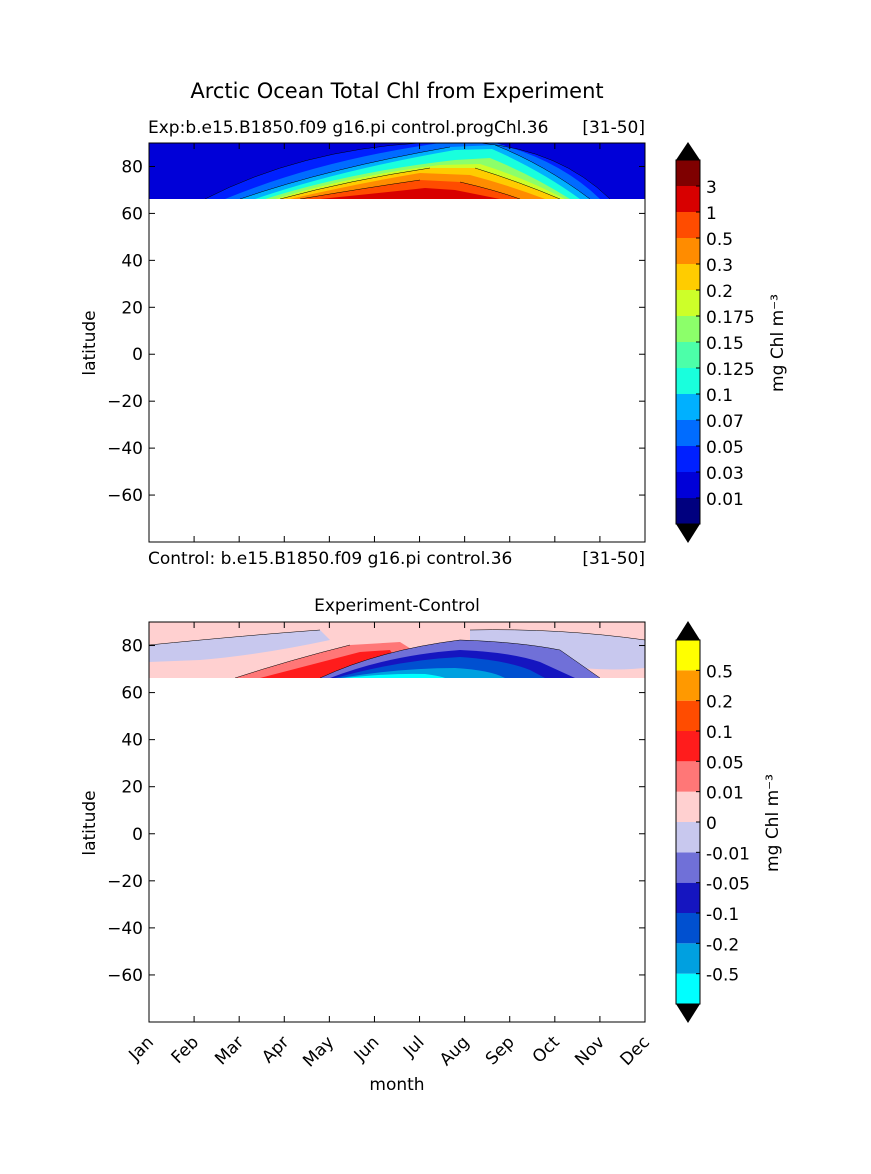 The width and height of the screenshot is (871, 1174). I want to click on bottom-contour-neg-max, so click(395, 675).